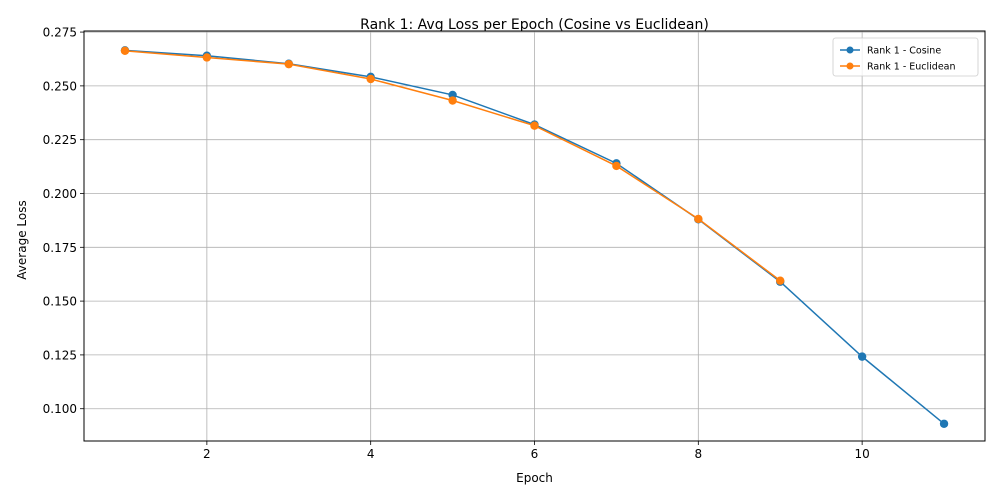 This screenshot has width=1000, height=500. Describe the element at coordinates (60, 86) in the screenshot. I see `y-tick-label: 0.250` at that location.